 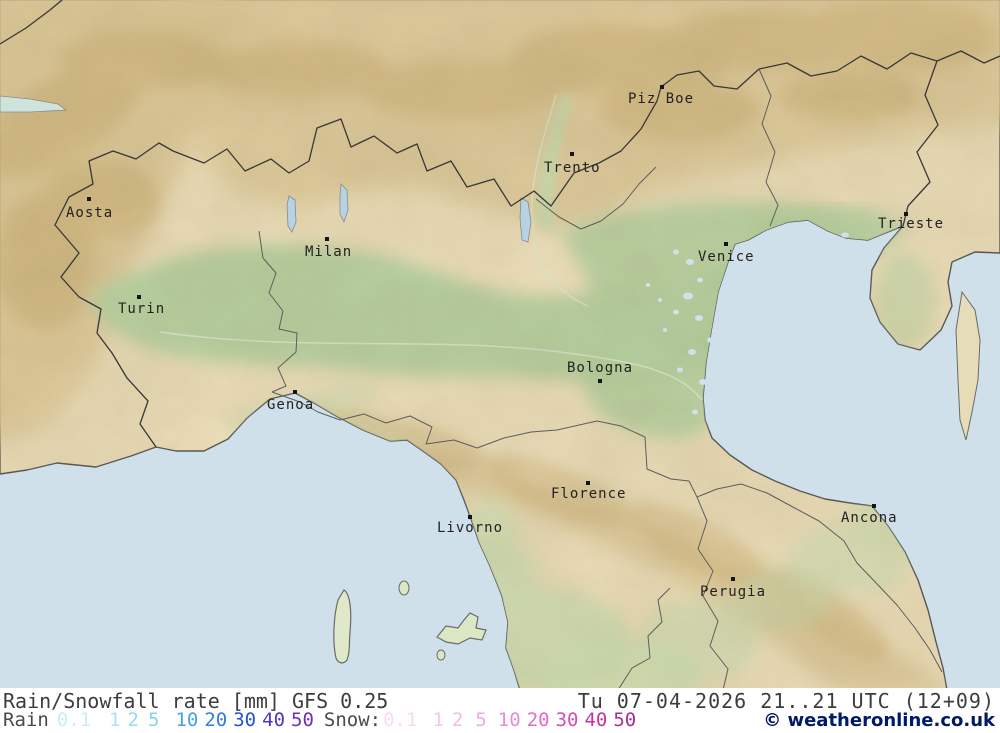 I want to click on city-label-genoa: Genoa, so click(x=291, y=405).